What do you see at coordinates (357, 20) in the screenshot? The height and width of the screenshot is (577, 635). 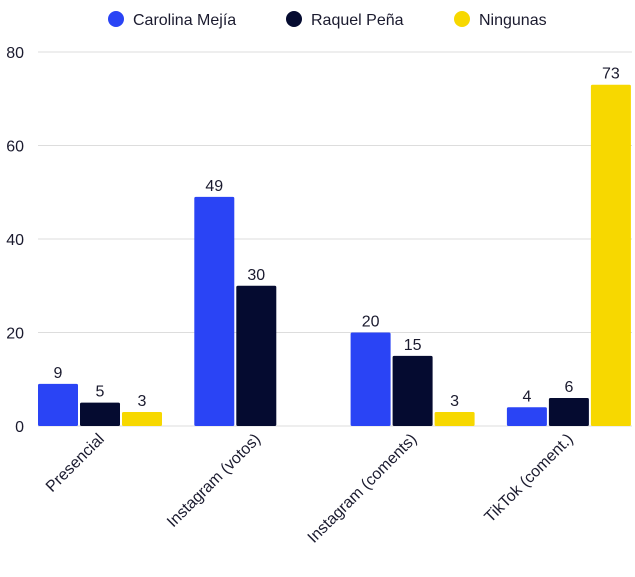 I see `legend-label: Raquel Peña` at bounding box center [357, 20].